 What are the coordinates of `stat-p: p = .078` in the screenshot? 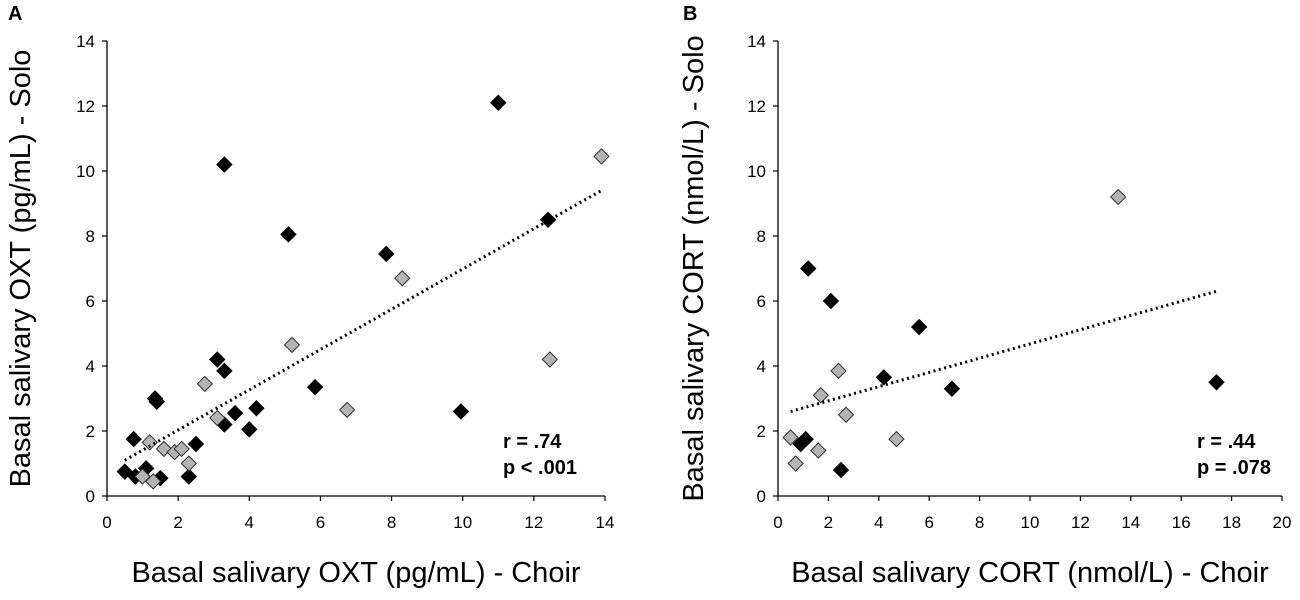 It's located at (1234, 468).